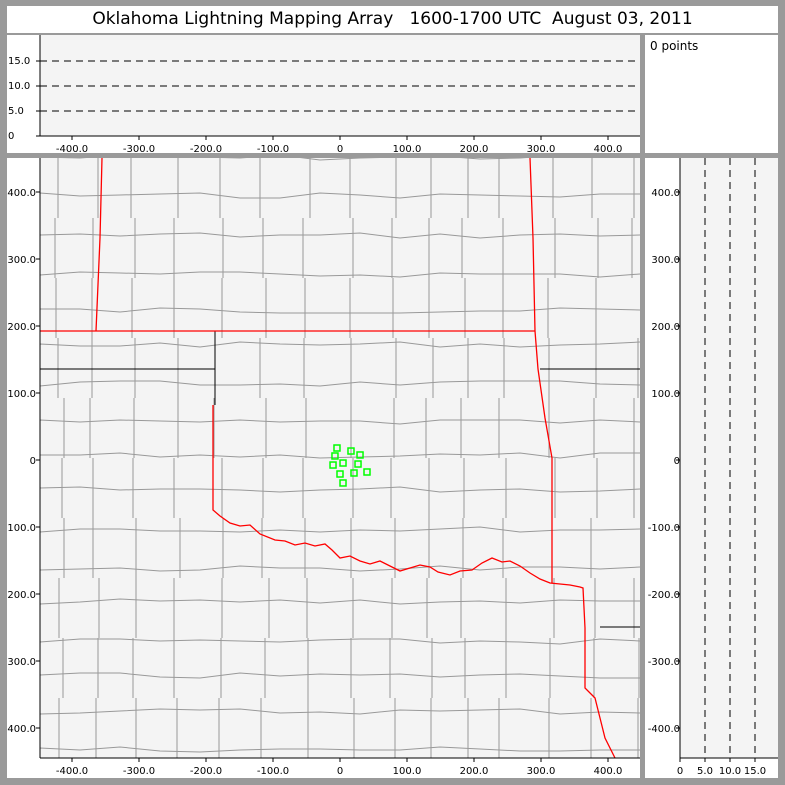 This screenshot has width=785, height=785. Describe the element at coordinates (19, 86) in the screenshot. I see `y-tick-label: 10.0` at that location.